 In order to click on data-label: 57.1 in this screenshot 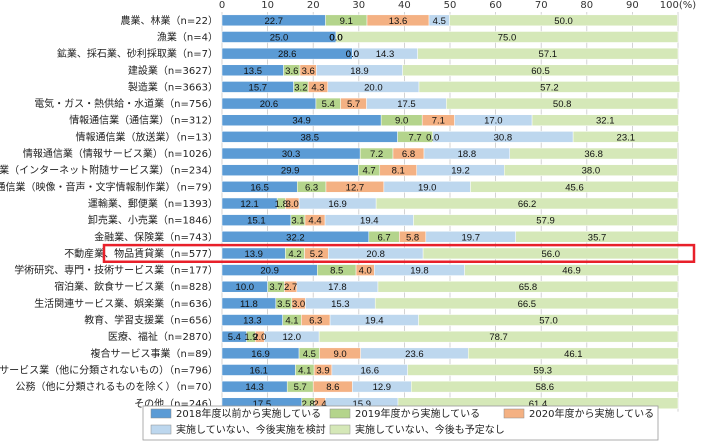, I will do `click(548, 54)`.